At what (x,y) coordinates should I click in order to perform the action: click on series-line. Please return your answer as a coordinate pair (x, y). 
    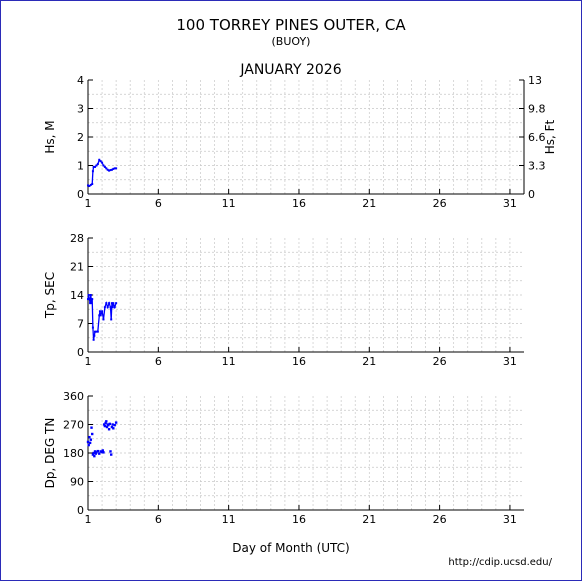
    Looking at the image, I should click on (102, 317).